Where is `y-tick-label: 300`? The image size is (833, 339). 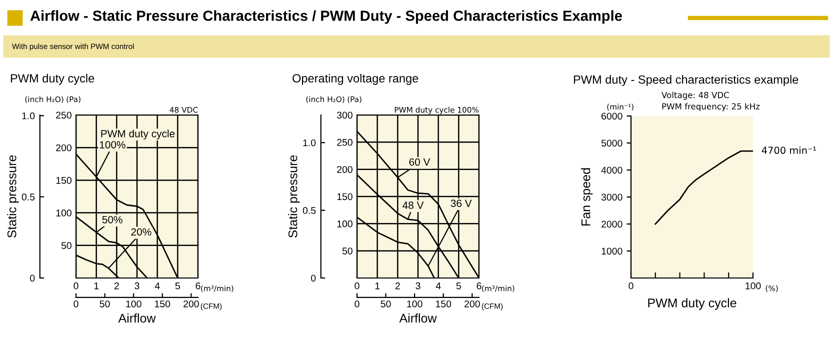
y-tick-label: 300 is located at coordinates (344, 115).